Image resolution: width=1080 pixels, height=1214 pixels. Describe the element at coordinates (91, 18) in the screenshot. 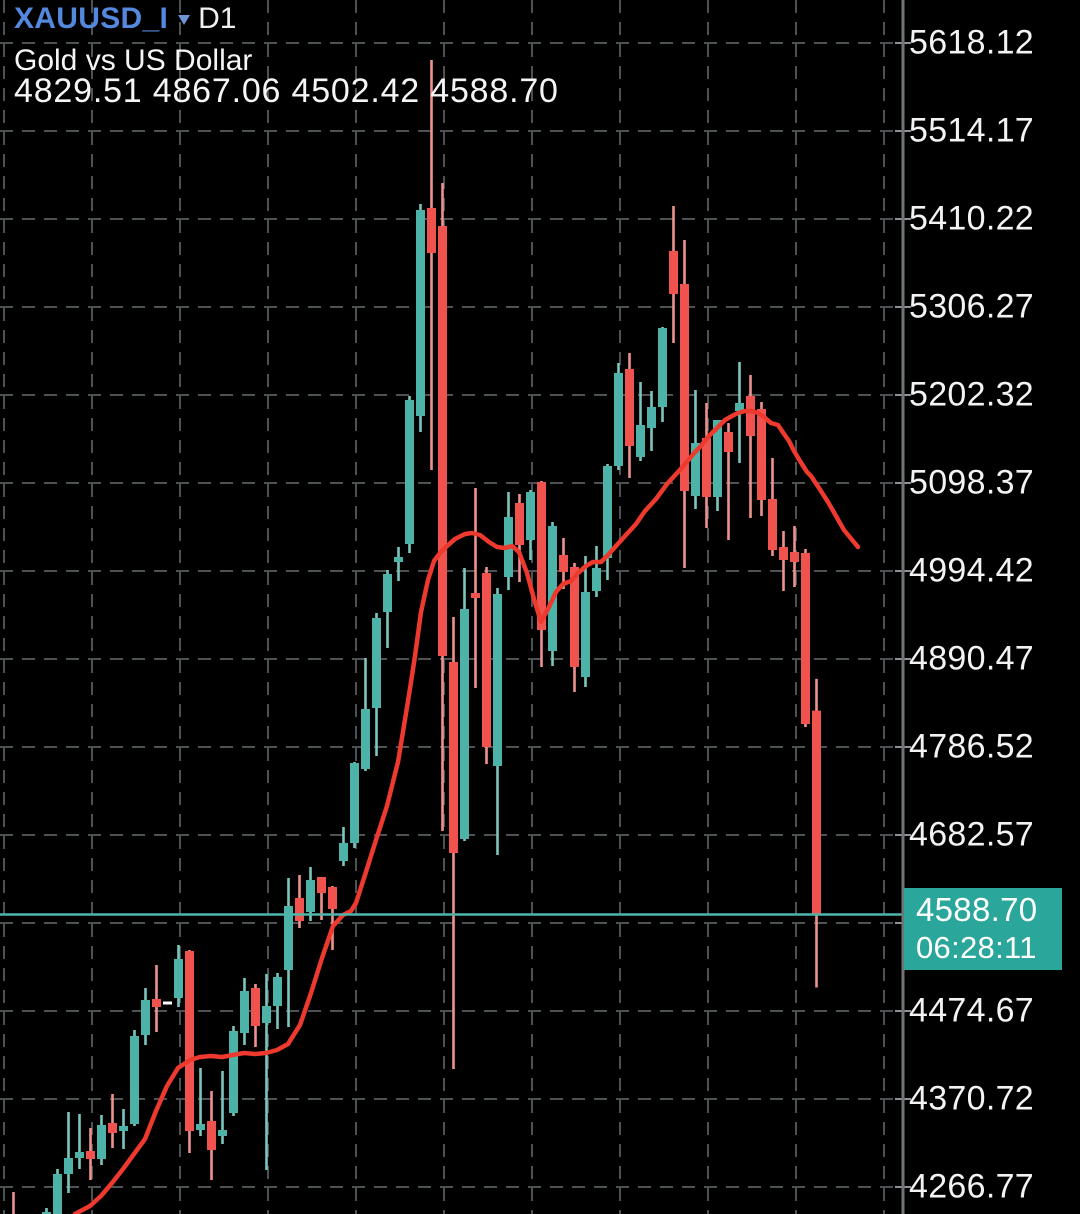

I see `symbol-name: XAUUSD_I` at that location.